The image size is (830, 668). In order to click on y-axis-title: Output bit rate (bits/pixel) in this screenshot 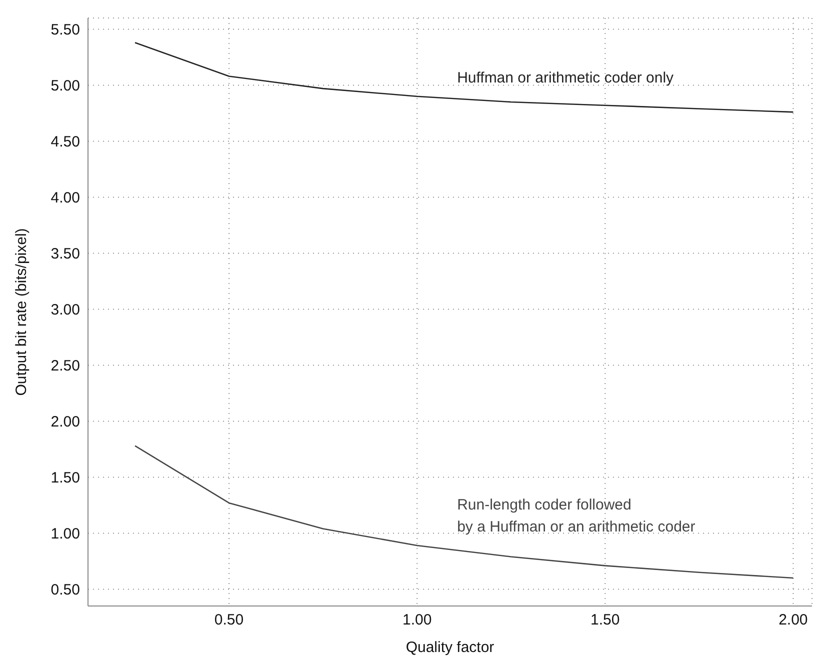, I will do `click(21, 312)`.